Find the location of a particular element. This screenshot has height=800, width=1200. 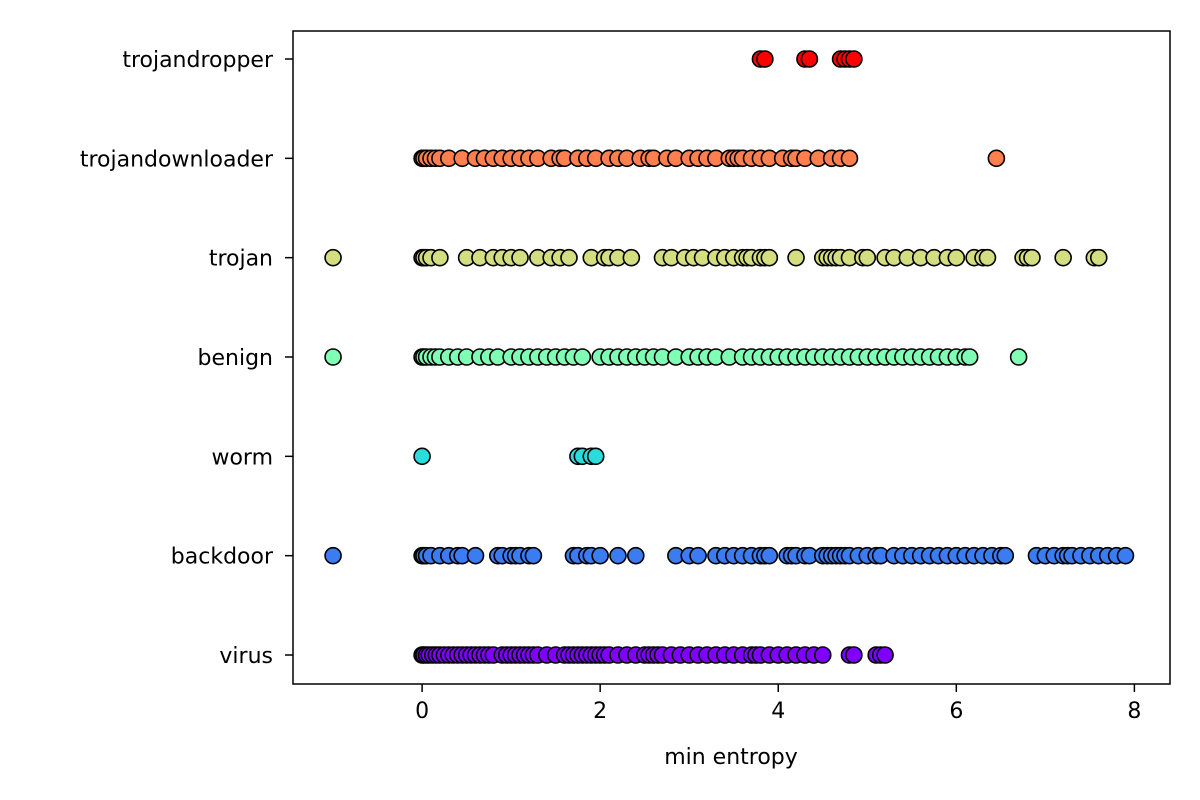

y-tick-label-worm: worm is located at coordinates (242, 457).